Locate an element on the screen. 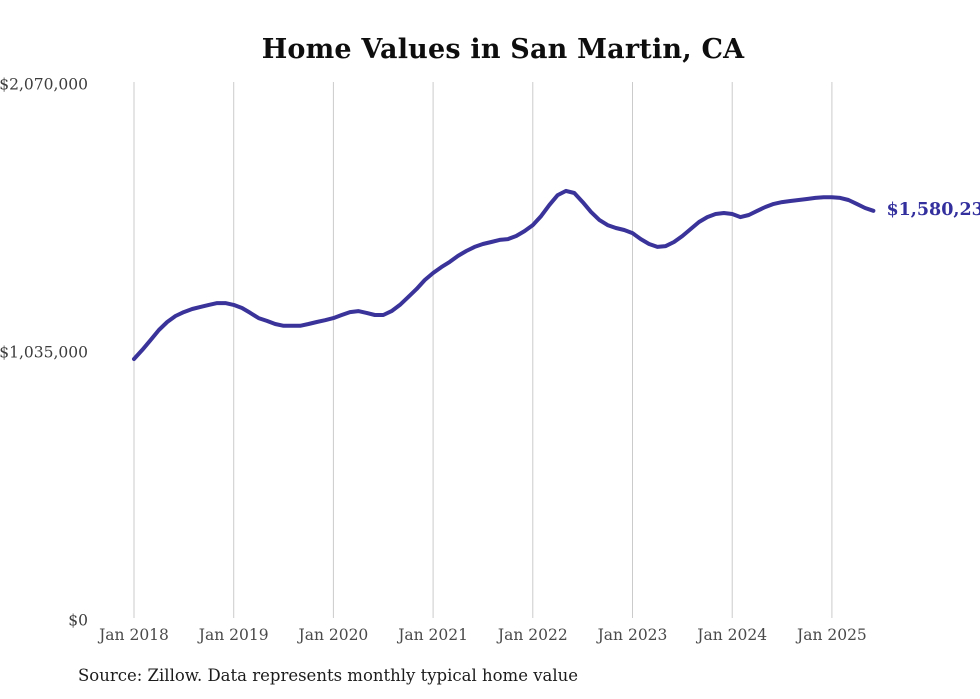  x-axis-tick-label: Jan 2018 is located at coordinates (133, 635).